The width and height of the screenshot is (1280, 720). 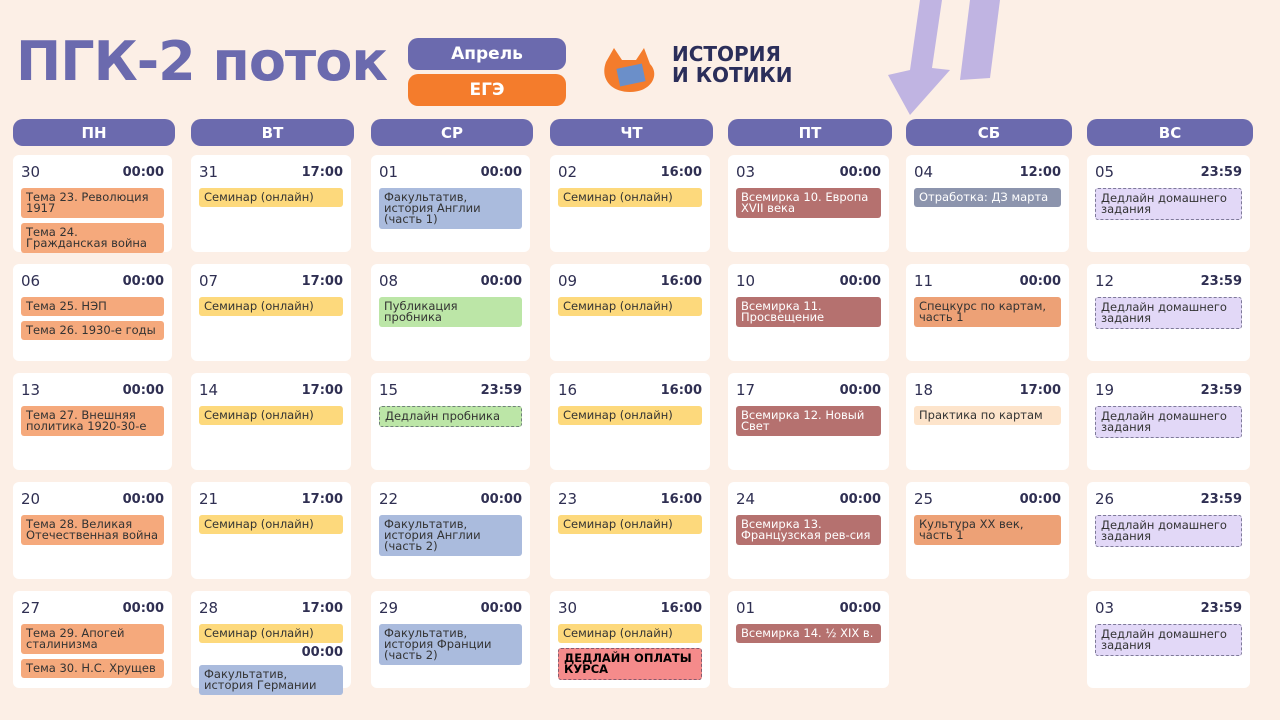 I want to click on cell-header: 03 23:59, so click(x=1168, y=608).